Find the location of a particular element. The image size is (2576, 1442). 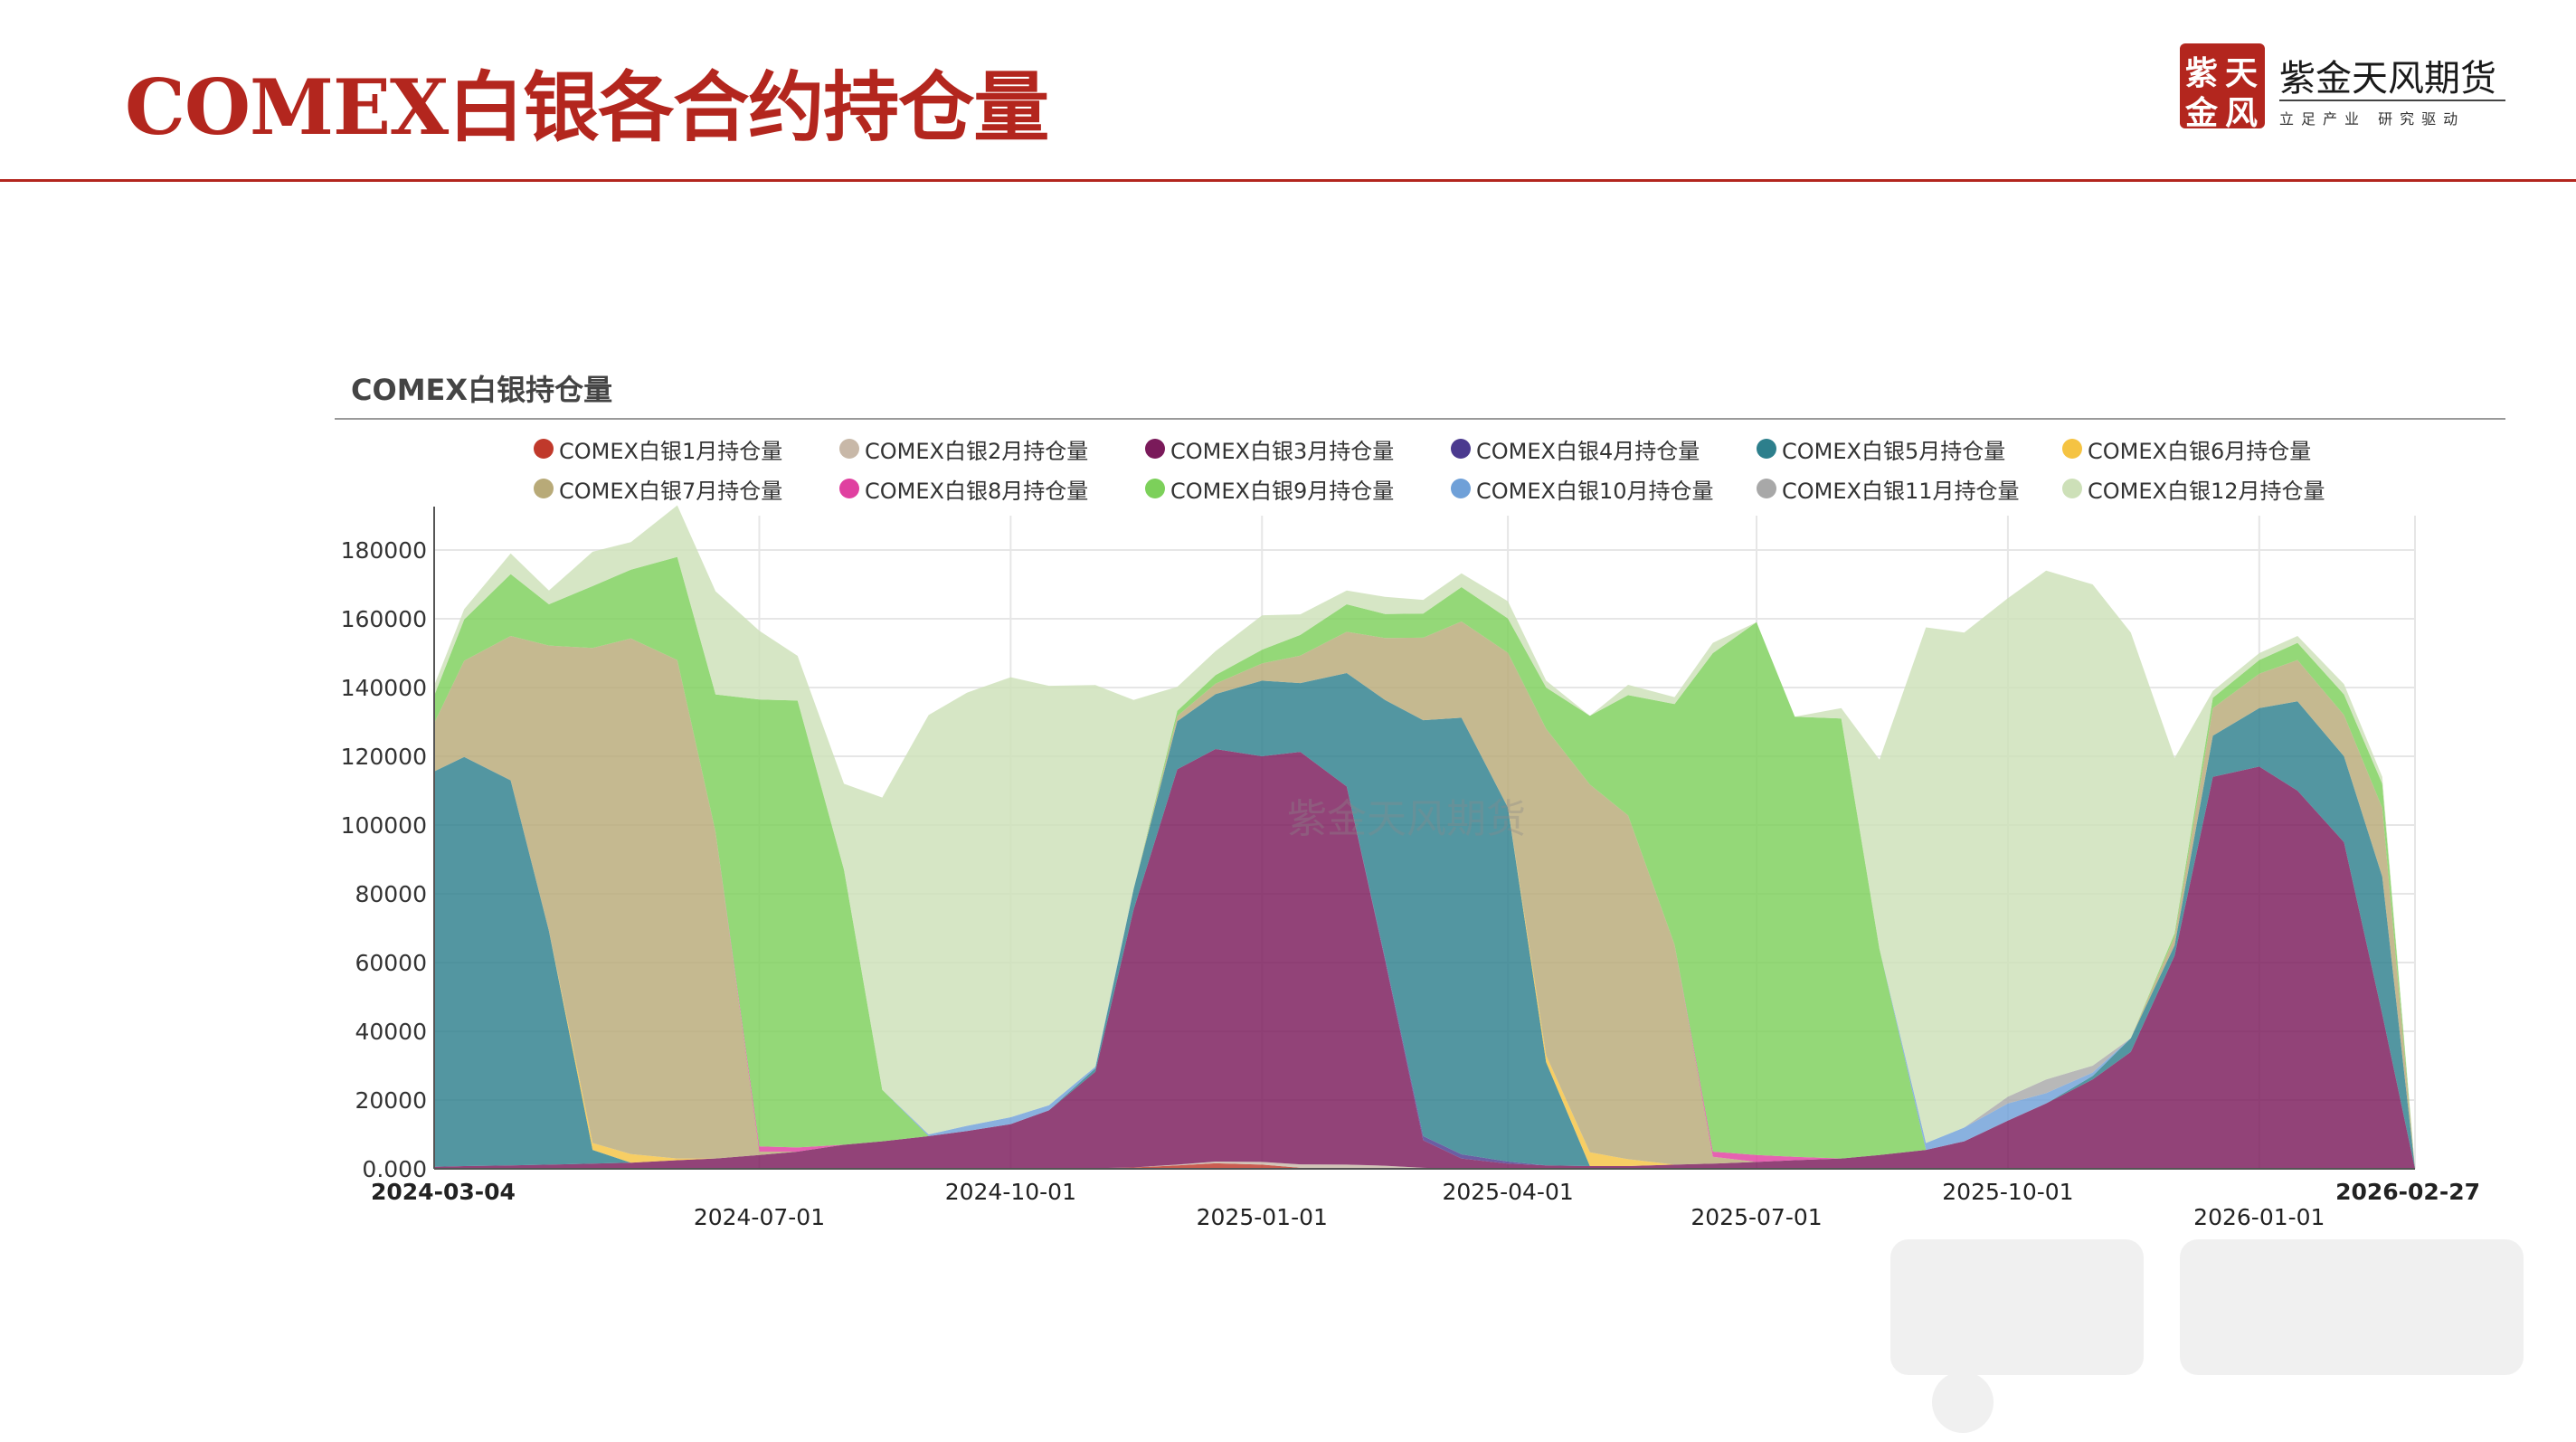

site-watermark-icon is located at coordinates (2207, 1336).